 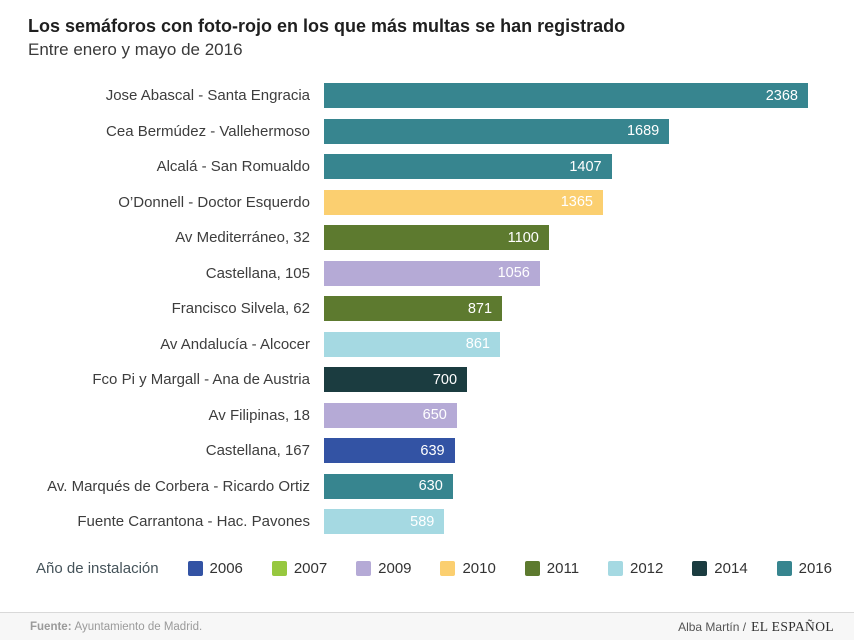 I want to click on chart-row: Av Filipinas, 18 650, so click(x=418, y=415).